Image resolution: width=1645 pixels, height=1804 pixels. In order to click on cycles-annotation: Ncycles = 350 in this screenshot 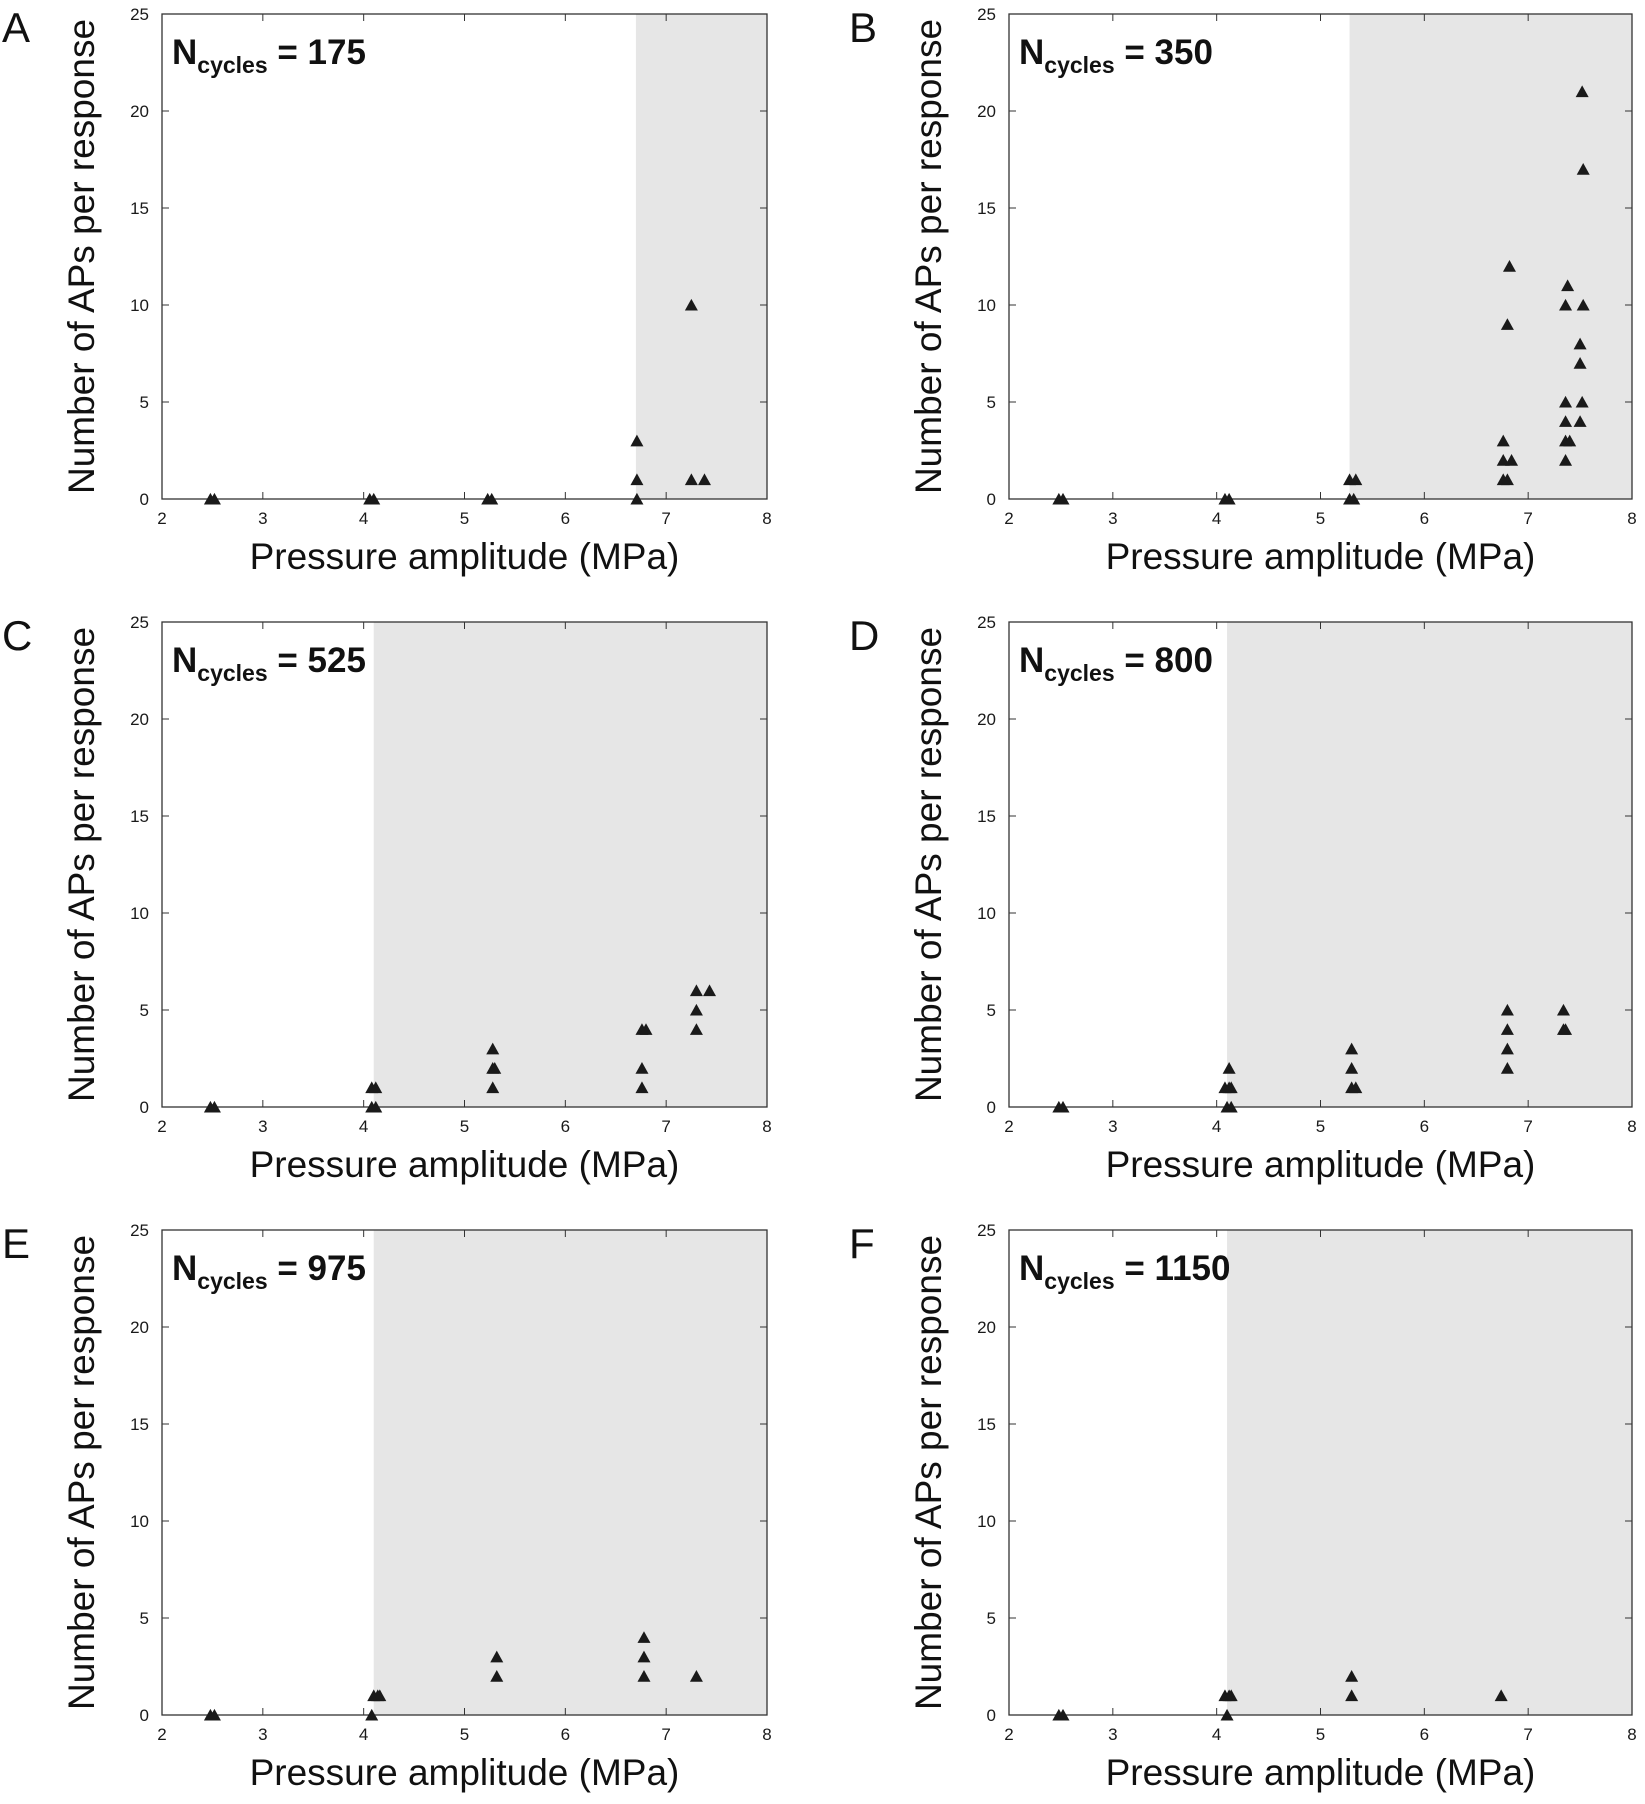, I will do `click(1116, 55)`.